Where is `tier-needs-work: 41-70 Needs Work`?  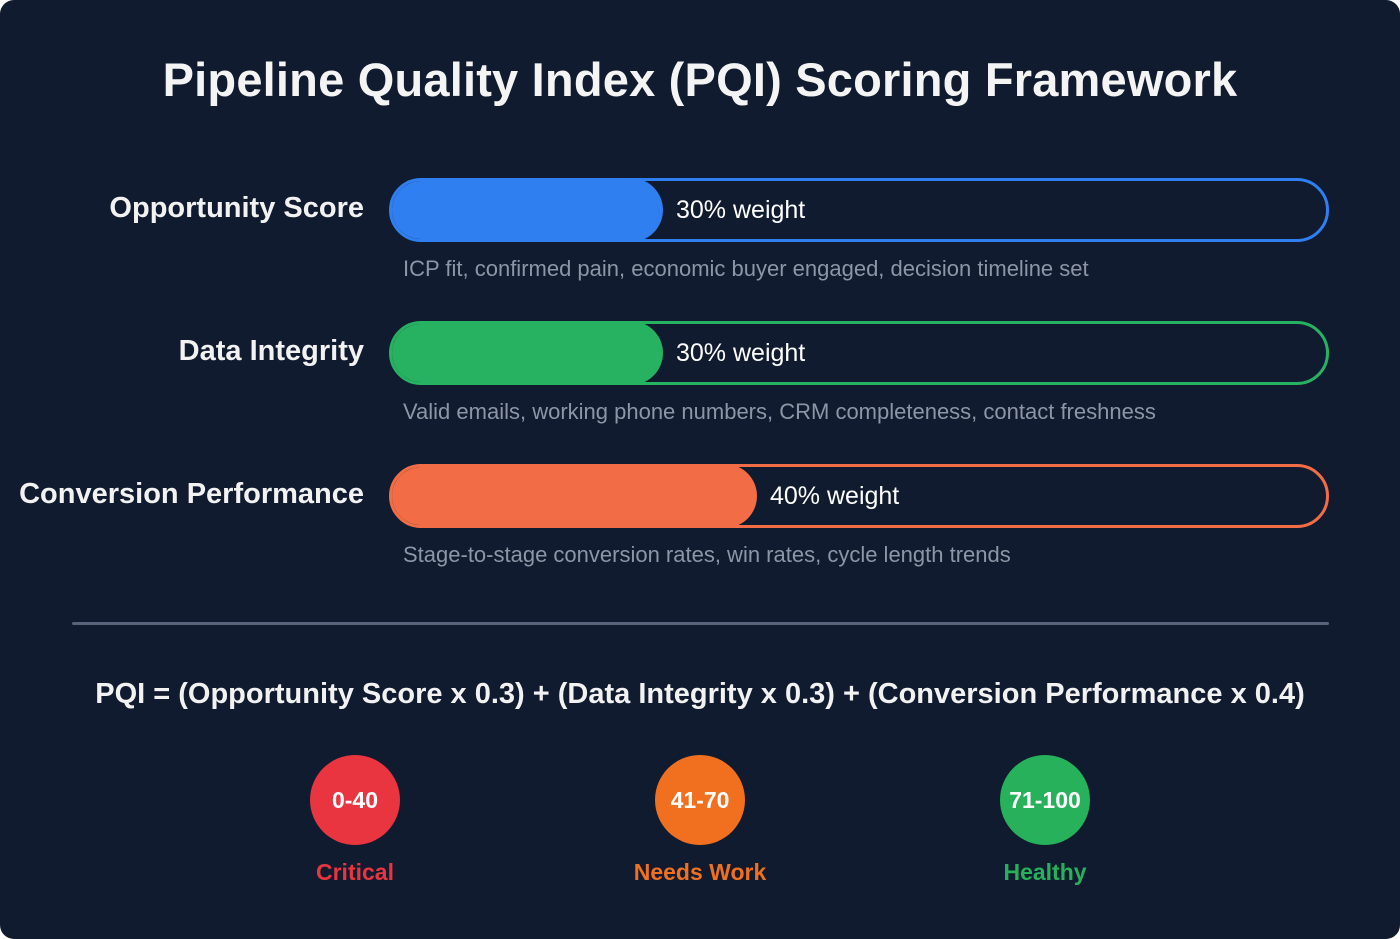
tier-needs-work: 41-70 Needs Work is located at coordinates (700, 820).